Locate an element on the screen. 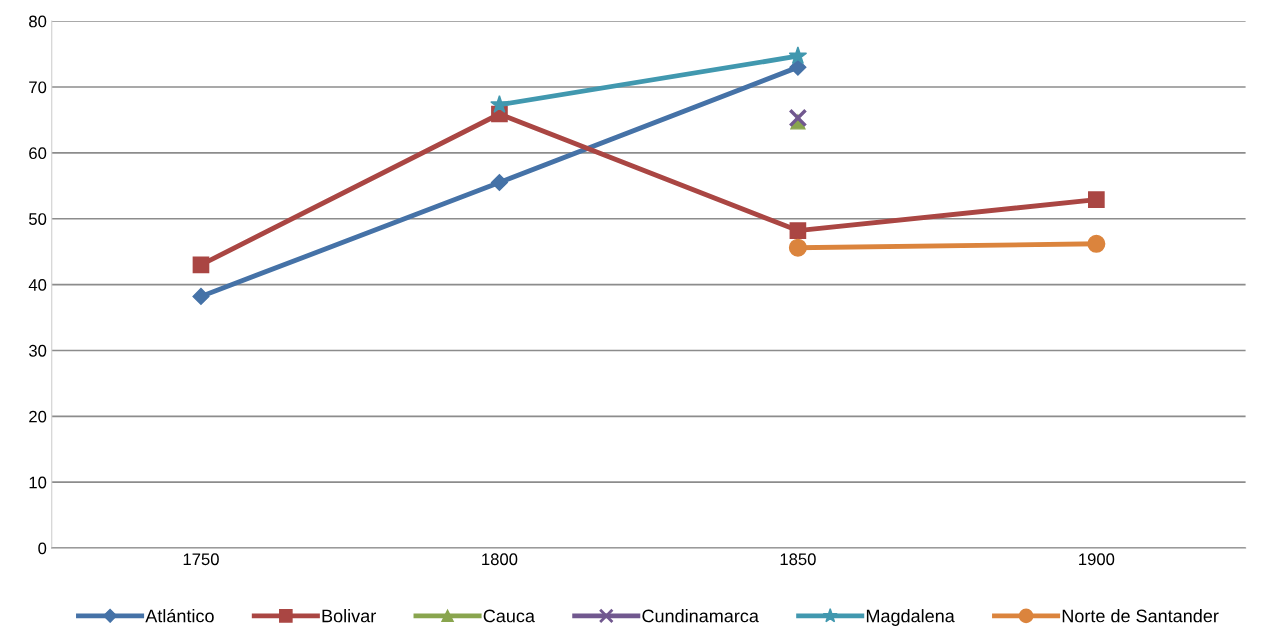 This screenshot has height=641, width=1262. legend-label: Bolivar is located at coordinates (349, 616).